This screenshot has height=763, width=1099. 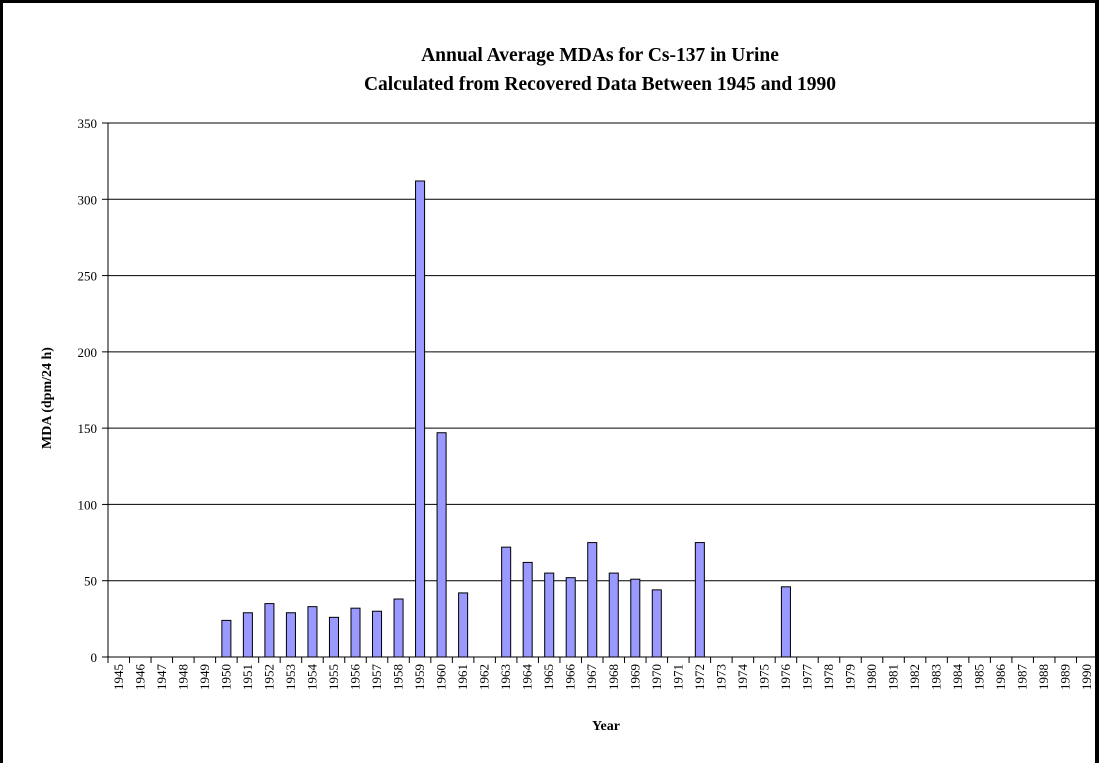 What do you see at coordinates (182, 677) in the screenshot?
I see `x-tick-label-1948: 1948` at bounding box center [182, 677].